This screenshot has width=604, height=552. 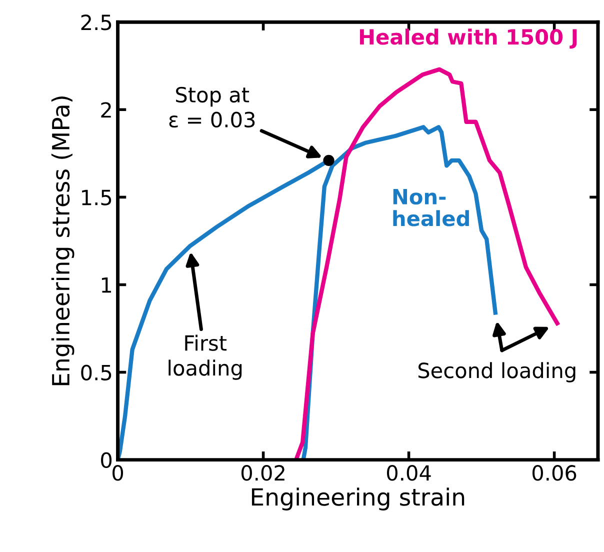 What do you see at coordinates (62, 241) in the screenshot?
I see `y-axis-title: Engineering stress (MPa)` at bounding box center [62, 241].